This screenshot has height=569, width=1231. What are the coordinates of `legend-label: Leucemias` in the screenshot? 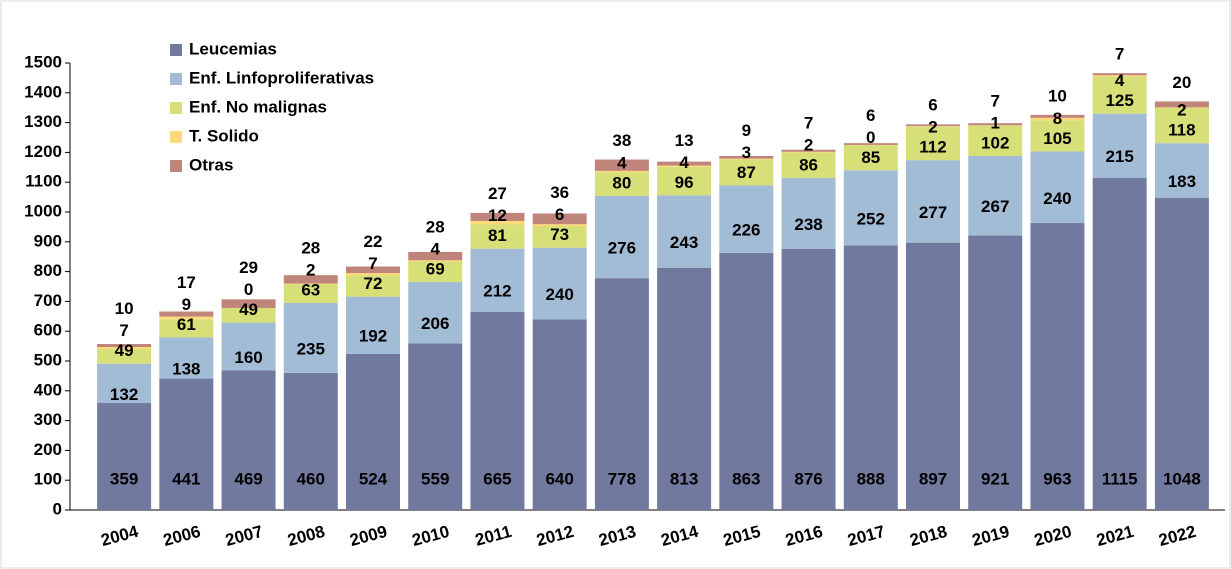 It's located at (233, 48).